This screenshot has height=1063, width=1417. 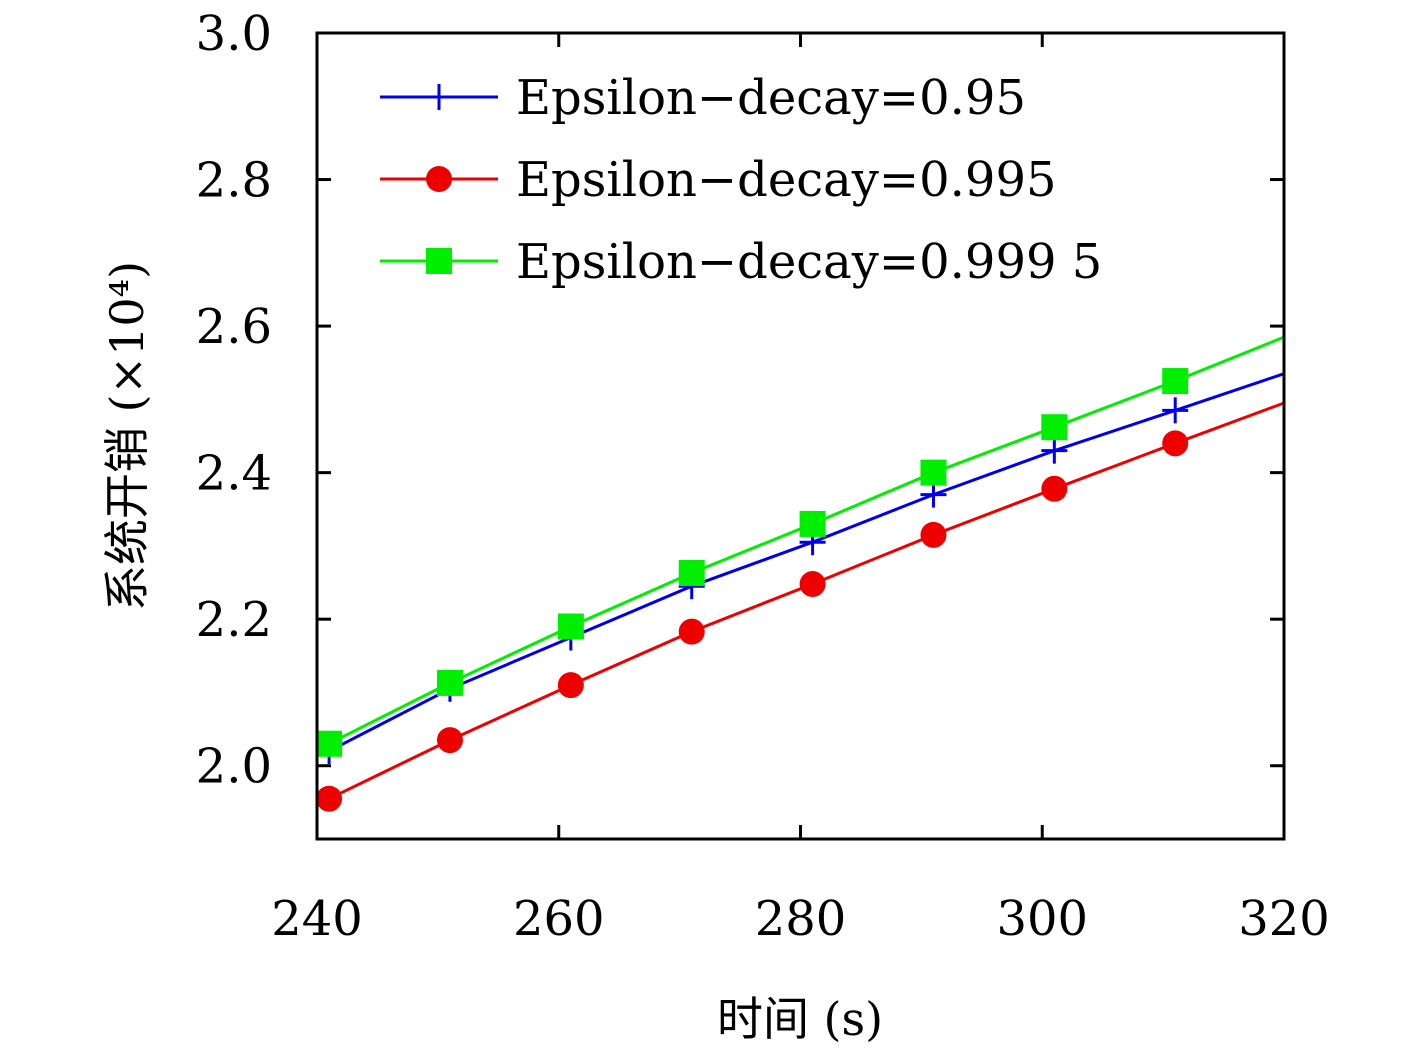 I want to click on y-tick-label: 2.4, so click(x=234, y=474).